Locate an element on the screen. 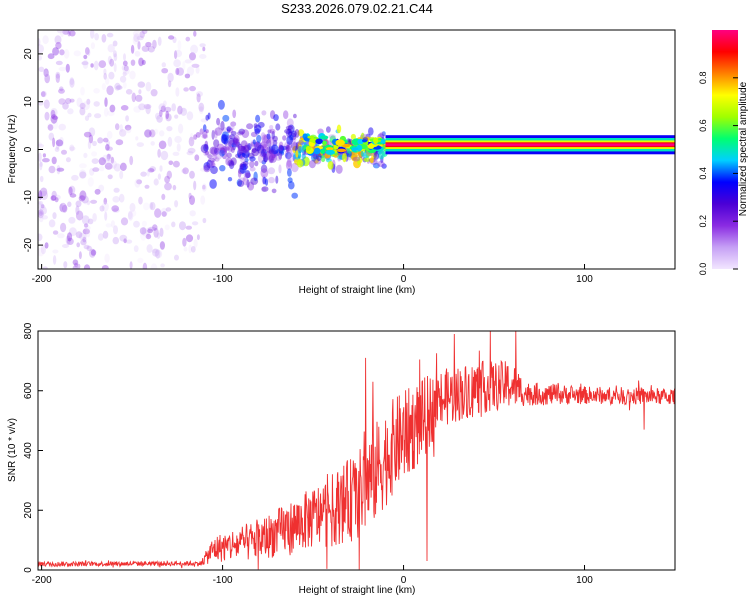 The image size is (750, 600). figure-title: S233.2026.079.02.21.C44 is located at coordinates (357, 8).